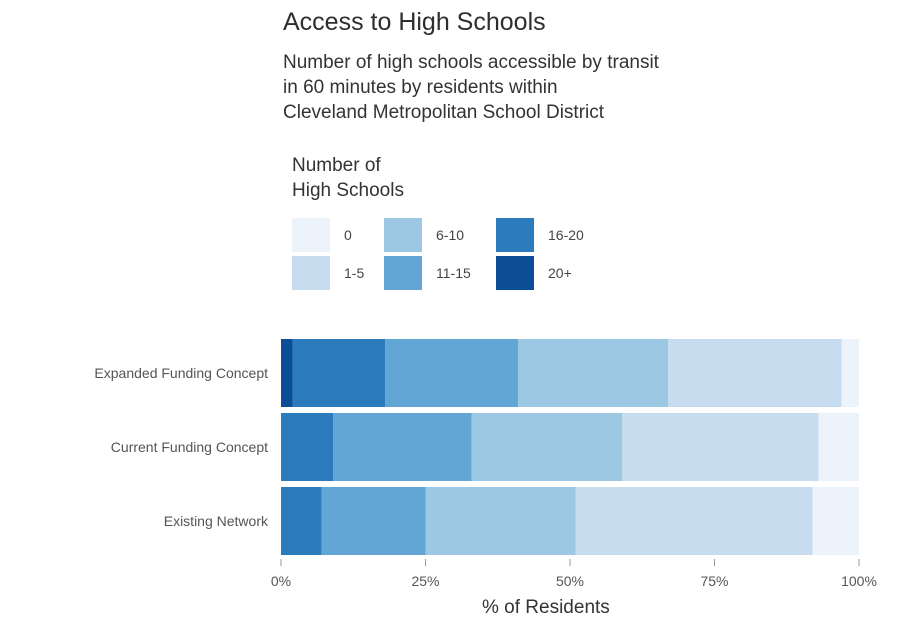 The width and height of the screenshot is (901, 620). Describe the element at coordinates (444, 112) in the screenshot. I see `subtitle-line-3: Cleveland Metropolitan School District` at that location.